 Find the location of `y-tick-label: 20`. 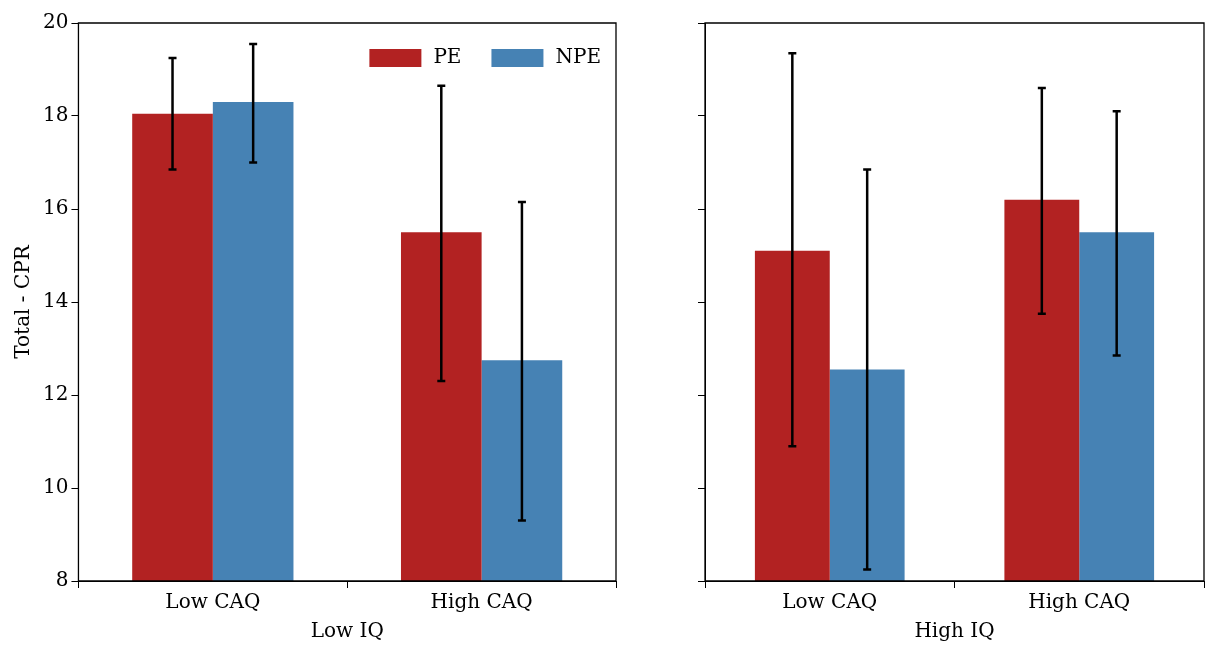

y-tick-label: 20 is located at coordinates (56, 21).